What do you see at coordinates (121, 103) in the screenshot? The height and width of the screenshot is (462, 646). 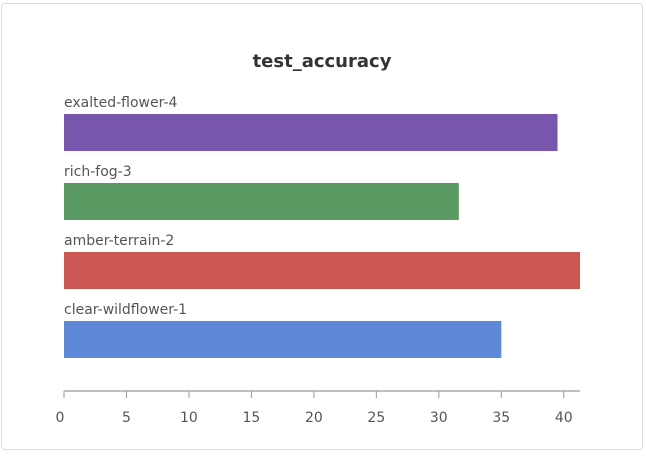 I see `bar-label-exalted-flower-4: exalted-flower-4` at bounding box center [121, 103].